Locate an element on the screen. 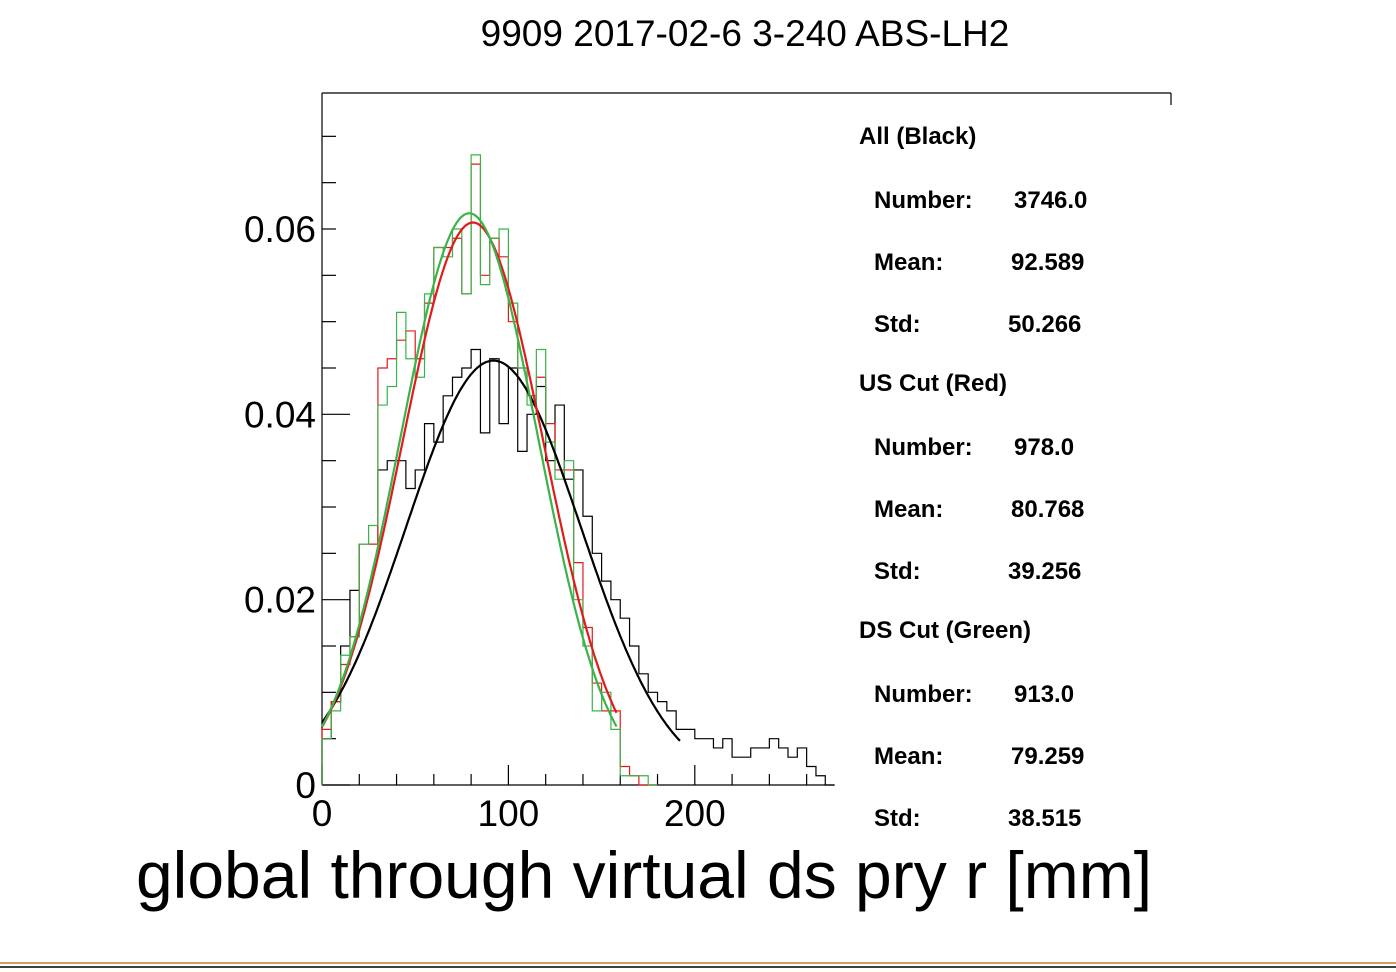  chart-title: 9909 2017-02-6 3-240 ABS-LH2 is located at coordinates (745, 33).